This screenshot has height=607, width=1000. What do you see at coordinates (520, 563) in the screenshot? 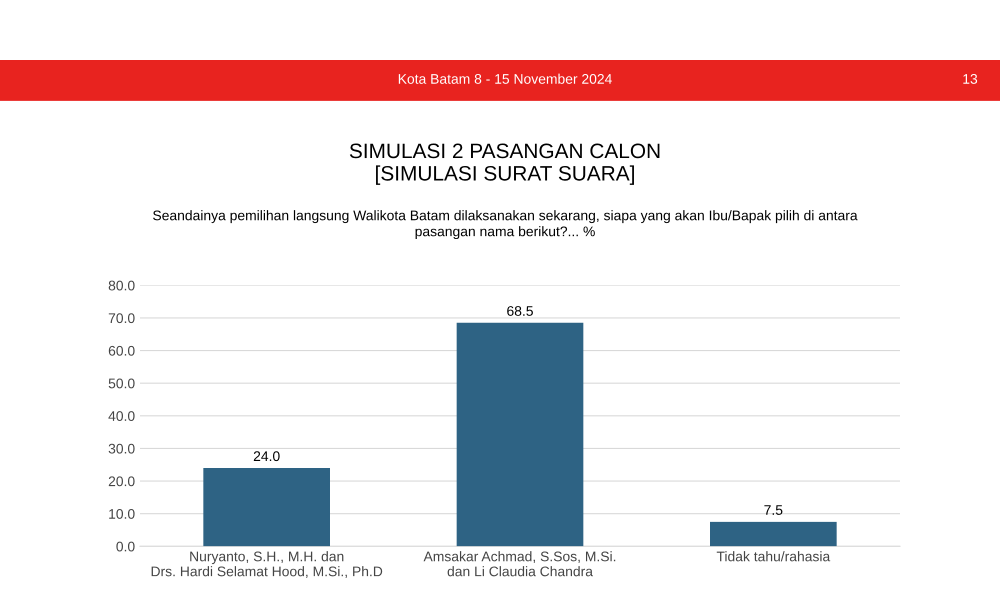
I see `x-tick-label: Amsakar Achmad, S.Sos, M.Si. dan Li Claudia Chandra` at bounding box center [520, 563].